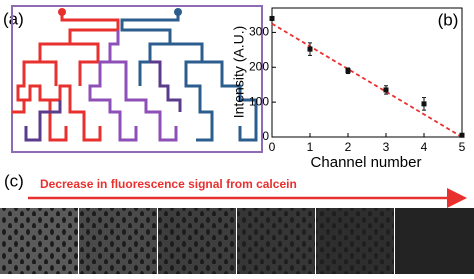 This screenshot has height=279, width=474. Describe the element at coordinates (386, 147) in the screenshot. I see `x-tick-label: 3` at that location.